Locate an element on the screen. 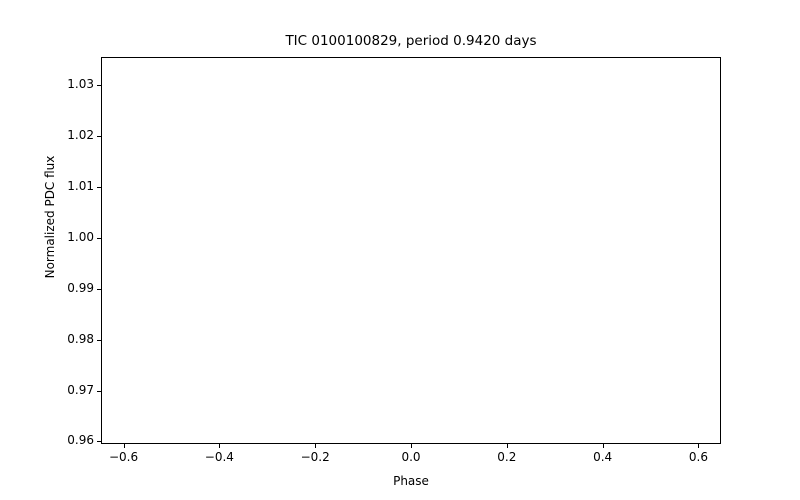 The height and width of the screenshot is (500, 800). x-tick-label: 0.2 is located at coordinates (507, 457).